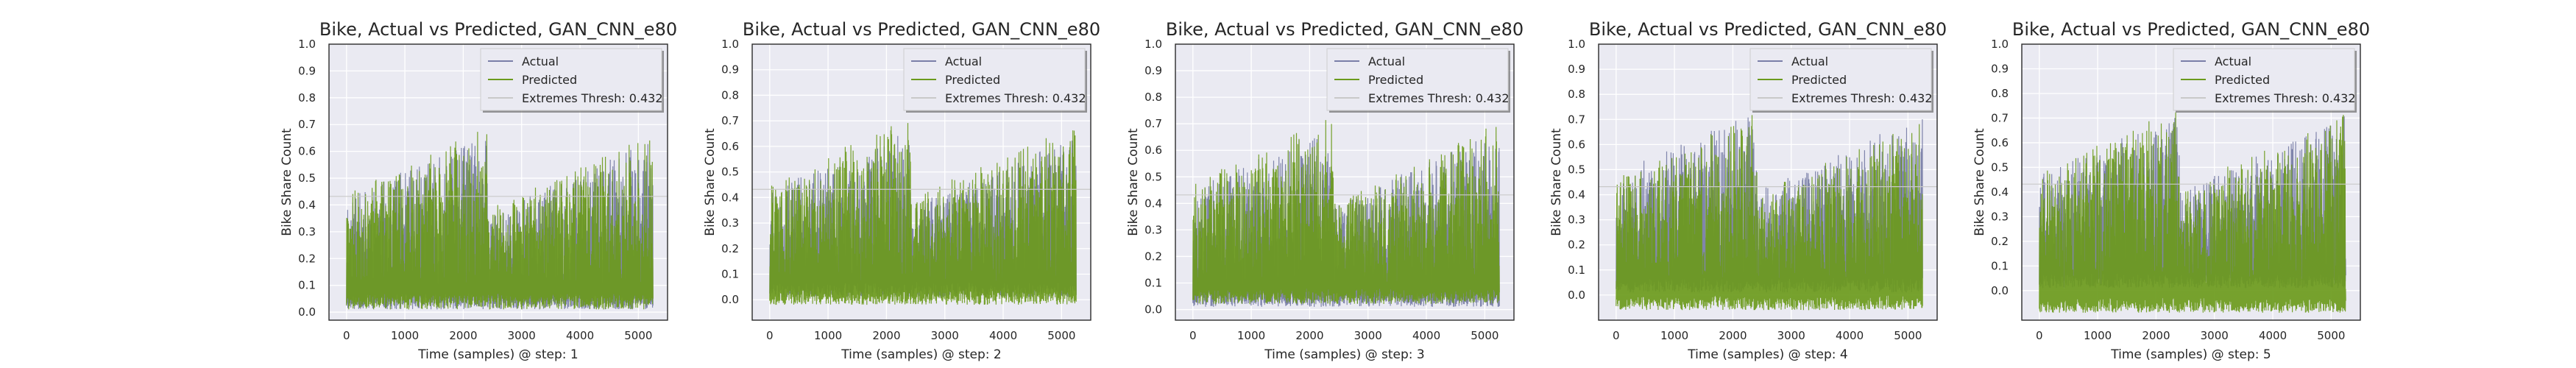 The height and width of the screenshot is (368, 2576). Describe the element at coordinates (1344, 354) in the screenshot. I see `x-axis-label: Time (samples) @ step: 3` at that location.